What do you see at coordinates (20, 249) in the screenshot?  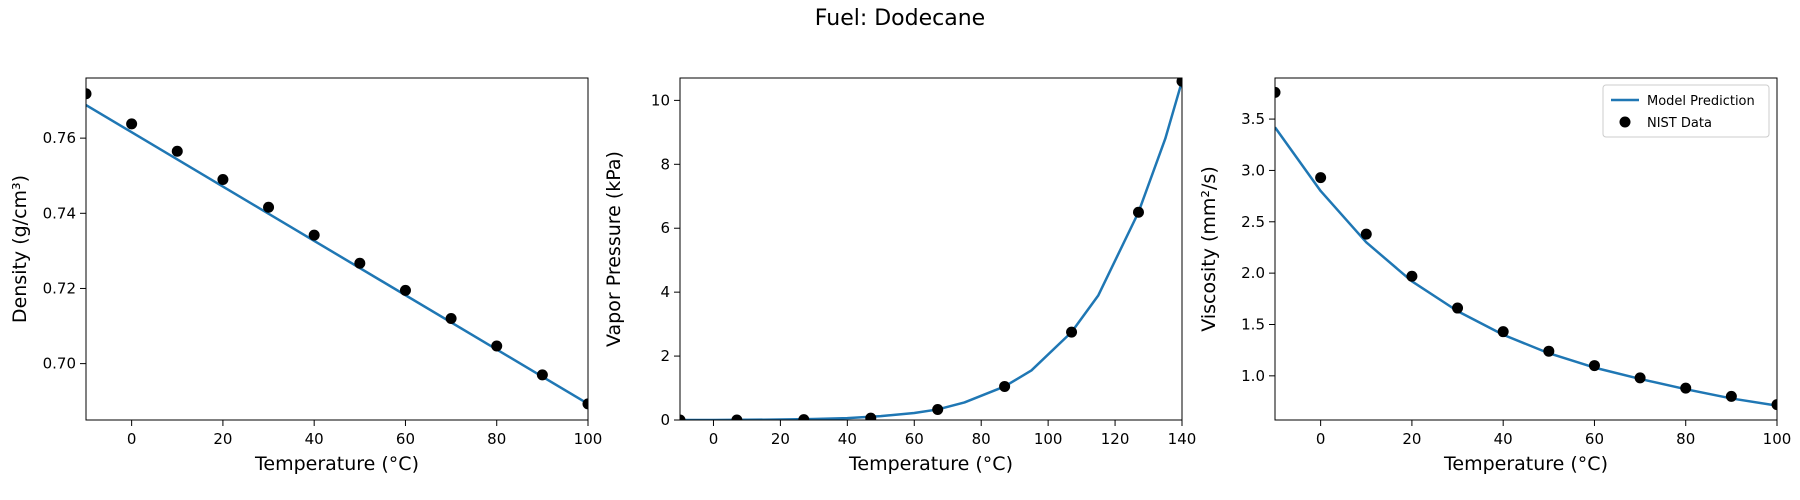 I see `y-axis-label: Density (g/cm³)` at bounding box center [20, 249].